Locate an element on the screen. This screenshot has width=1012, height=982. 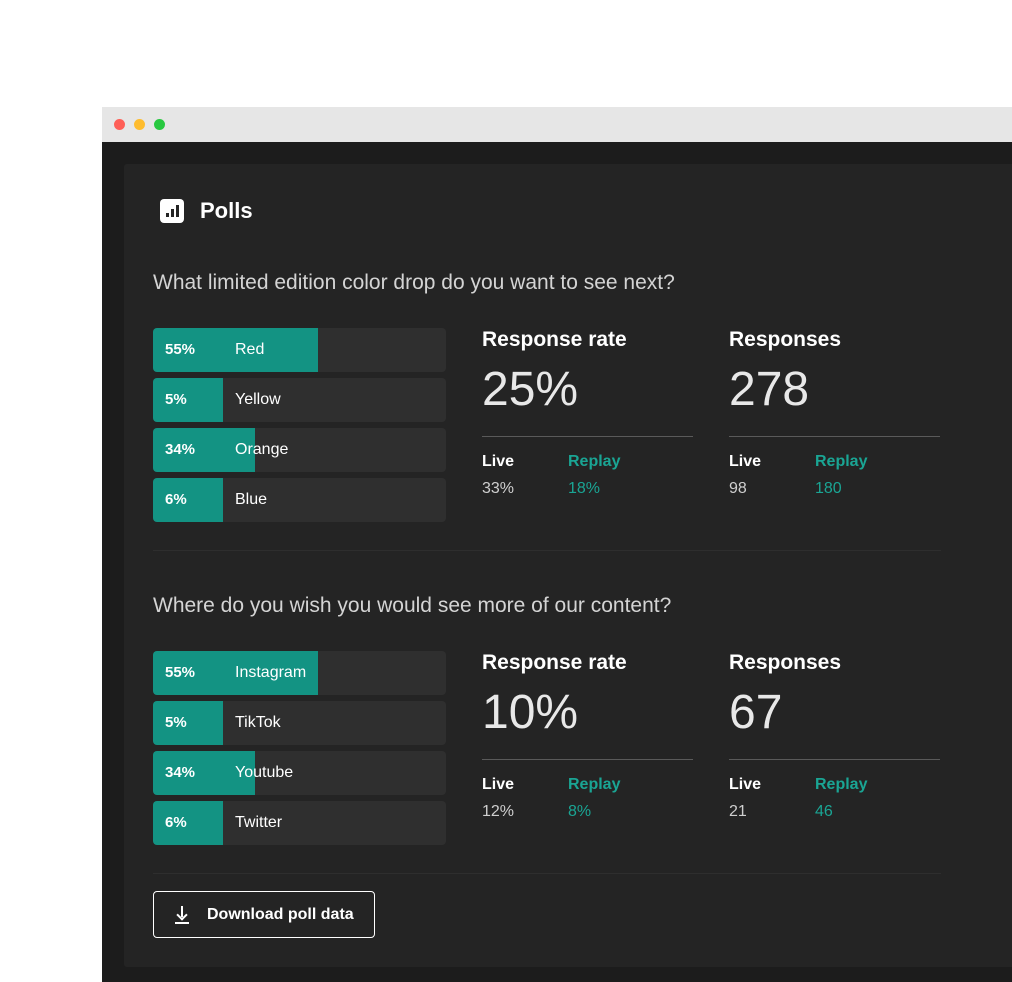
poll-option: 55% Red is located at coordinates (299, 350).